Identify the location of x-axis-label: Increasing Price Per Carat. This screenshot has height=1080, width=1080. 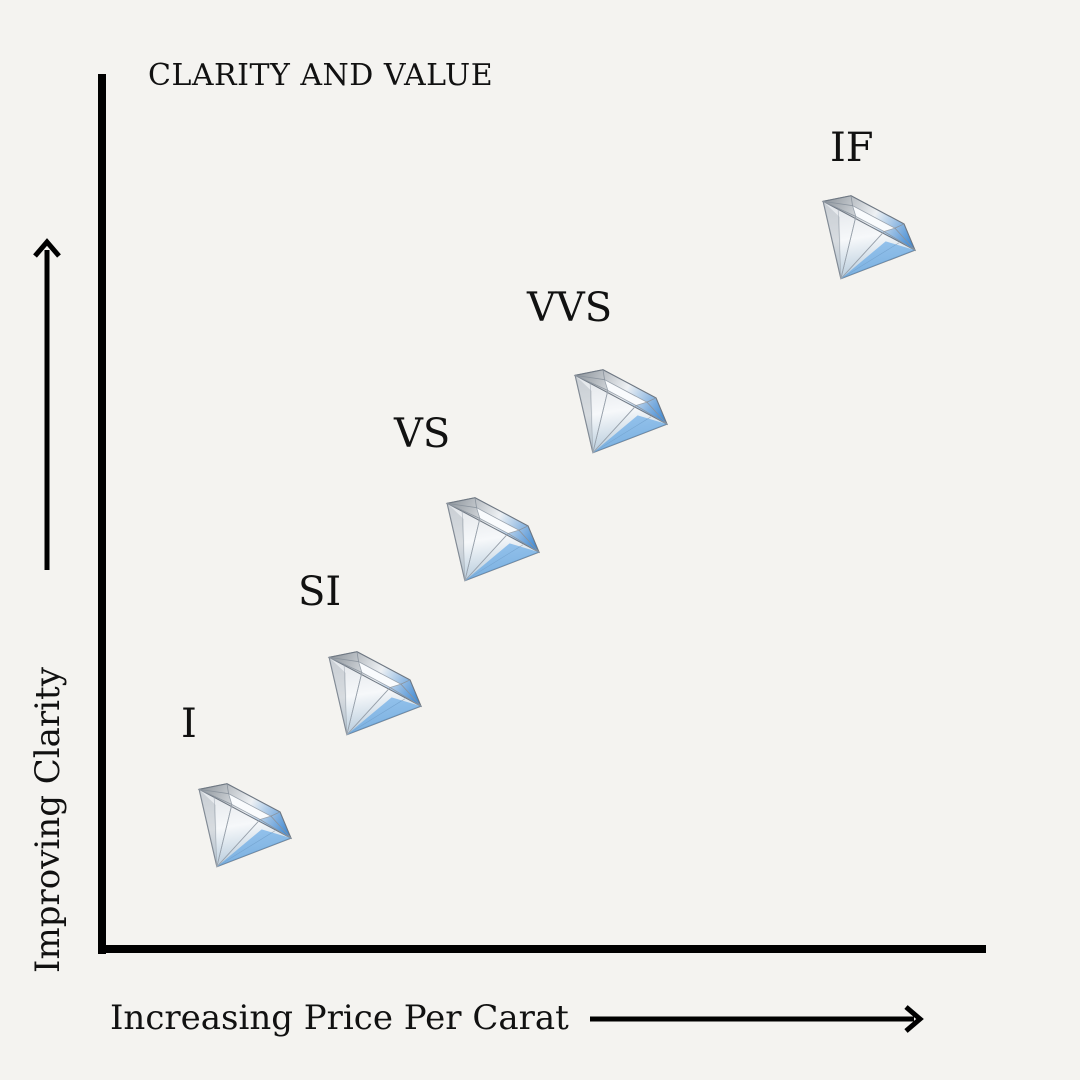
(339, 1018).